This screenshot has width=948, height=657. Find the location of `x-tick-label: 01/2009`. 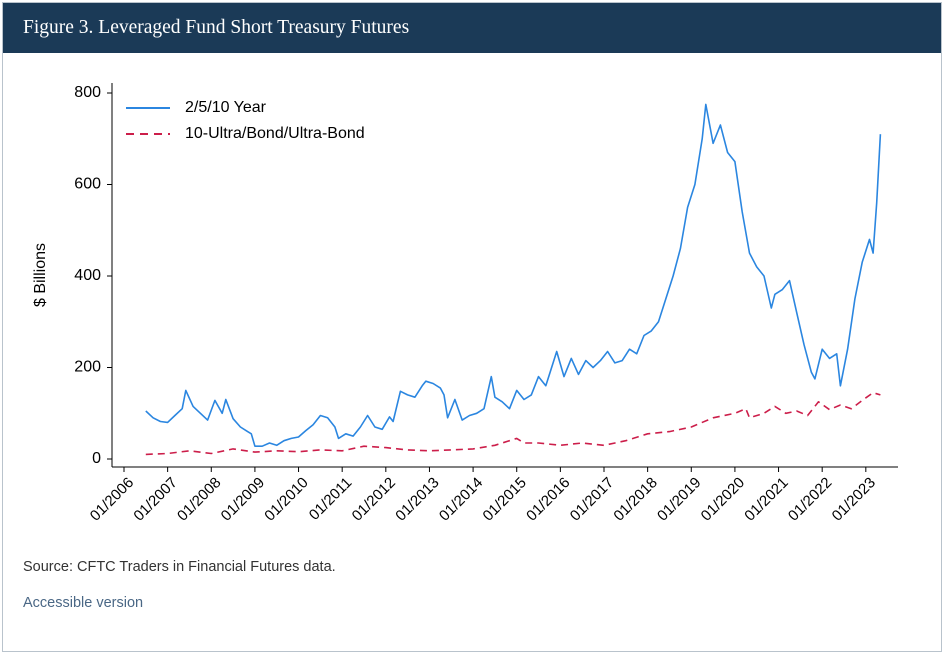

x-tick-label: 01/2009 is located at coordinates (243, 499).